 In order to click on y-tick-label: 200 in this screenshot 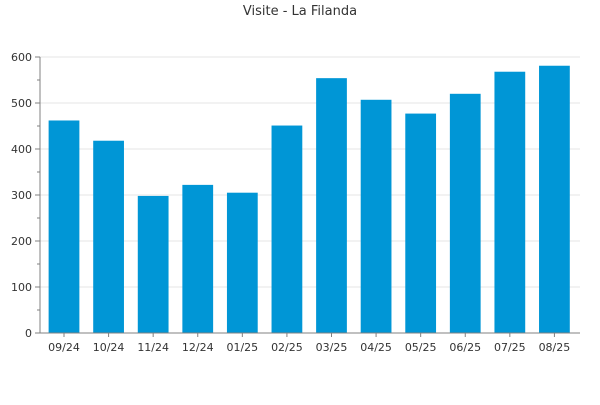, I will do `click(21, 241)`.